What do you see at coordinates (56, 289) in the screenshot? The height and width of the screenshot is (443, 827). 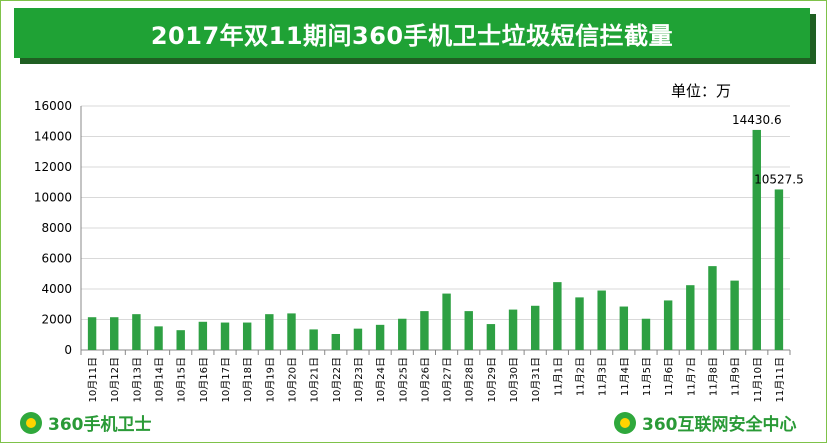 I see `y-tick-label: 4000` at bounding box center [56, 289].